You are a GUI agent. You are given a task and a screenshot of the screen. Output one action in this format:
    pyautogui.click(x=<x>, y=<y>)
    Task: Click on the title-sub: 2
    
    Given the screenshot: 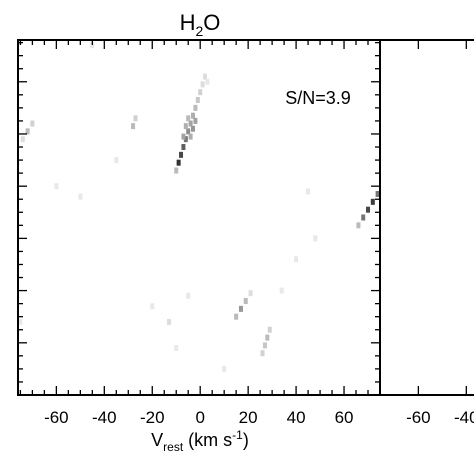 What is the action you would take?
    pyautogui.click(x=199, y=31)
    